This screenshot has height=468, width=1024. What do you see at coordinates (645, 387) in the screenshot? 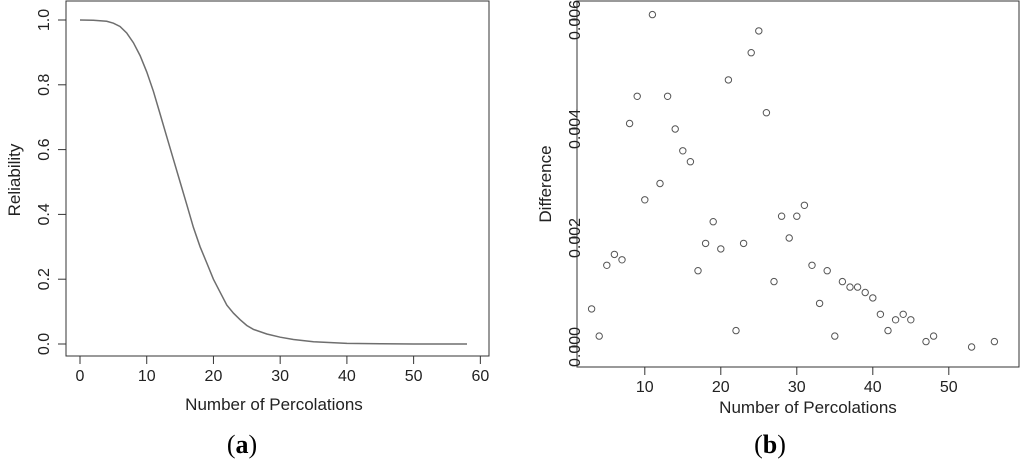
I see `panel-b-x-tick-label: 10` at bounding box center [645, 387].